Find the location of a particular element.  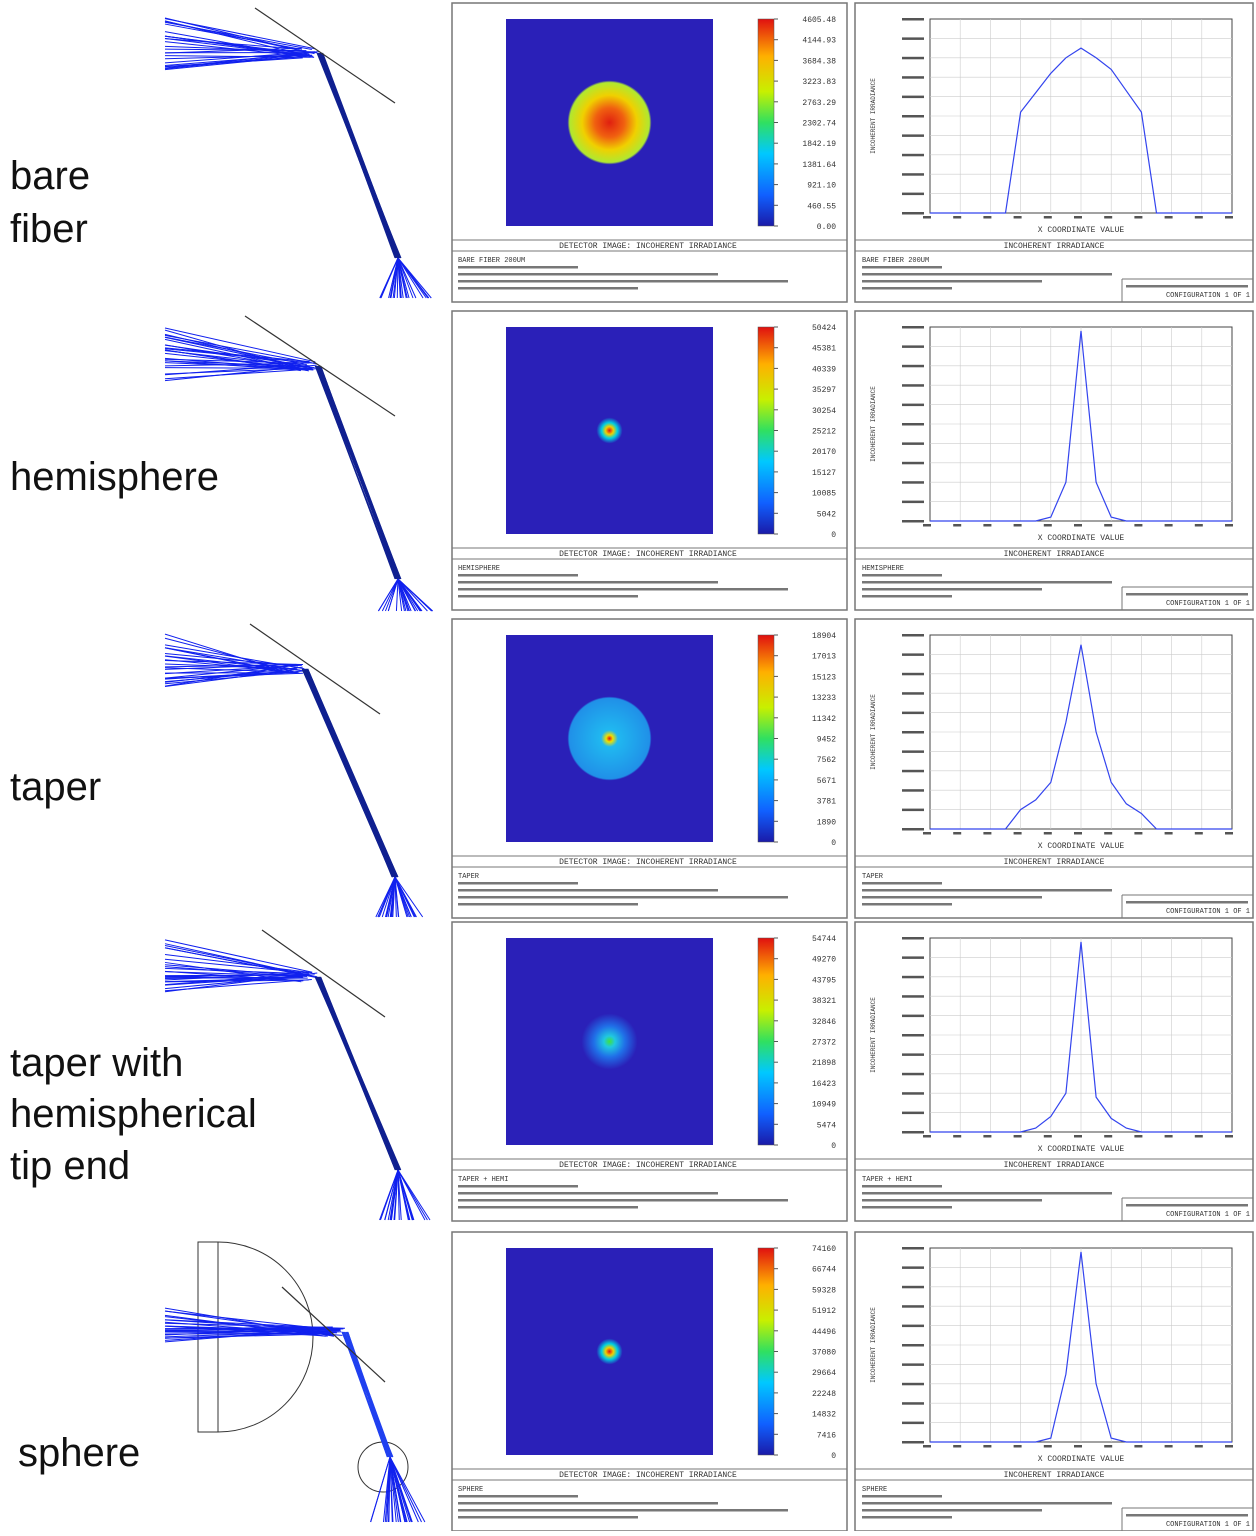

colorbar-tick-label: 3223.83 is located at coordinates (819, 82).